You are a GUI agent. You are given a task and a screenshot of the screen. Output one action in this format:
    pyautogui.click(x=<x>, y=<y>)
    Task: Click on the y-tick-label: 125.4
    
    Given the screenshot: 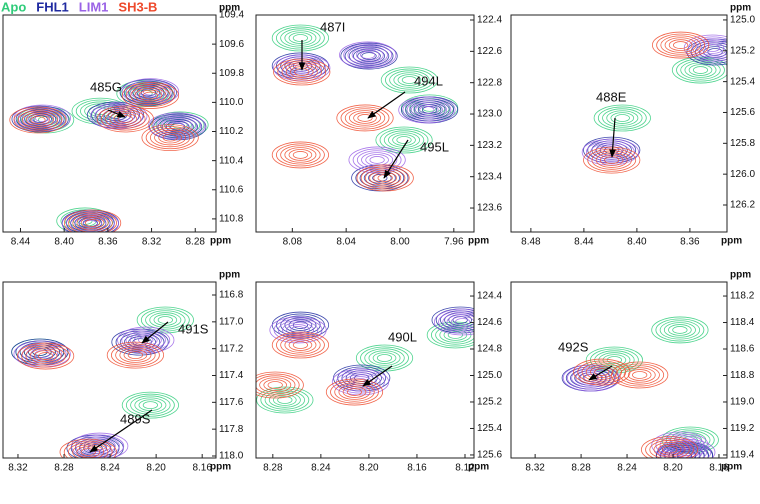 What is the action you would take?
    pyautogui.click(x=742, y=81)
    